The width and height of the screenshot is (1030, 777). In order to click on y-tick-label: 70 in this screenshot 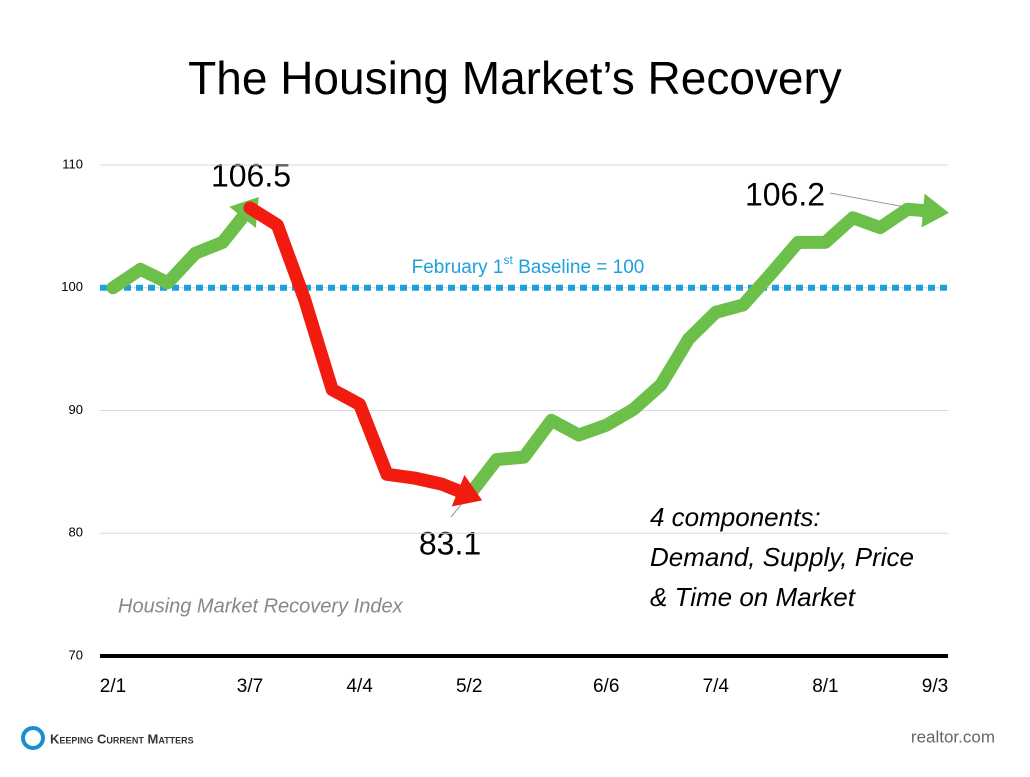, I will do `click(76, 654)`.